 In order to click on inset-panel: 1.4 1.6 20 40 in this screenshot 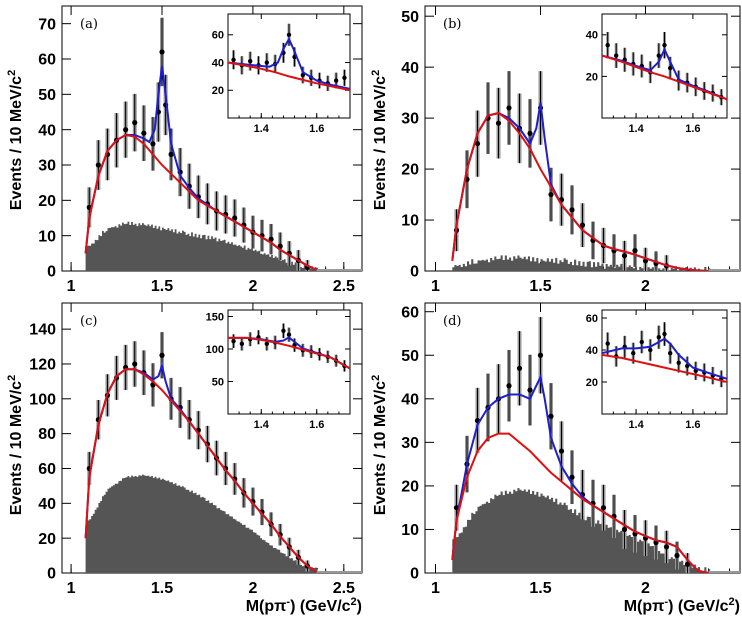, I will do `click(657, 74)`.